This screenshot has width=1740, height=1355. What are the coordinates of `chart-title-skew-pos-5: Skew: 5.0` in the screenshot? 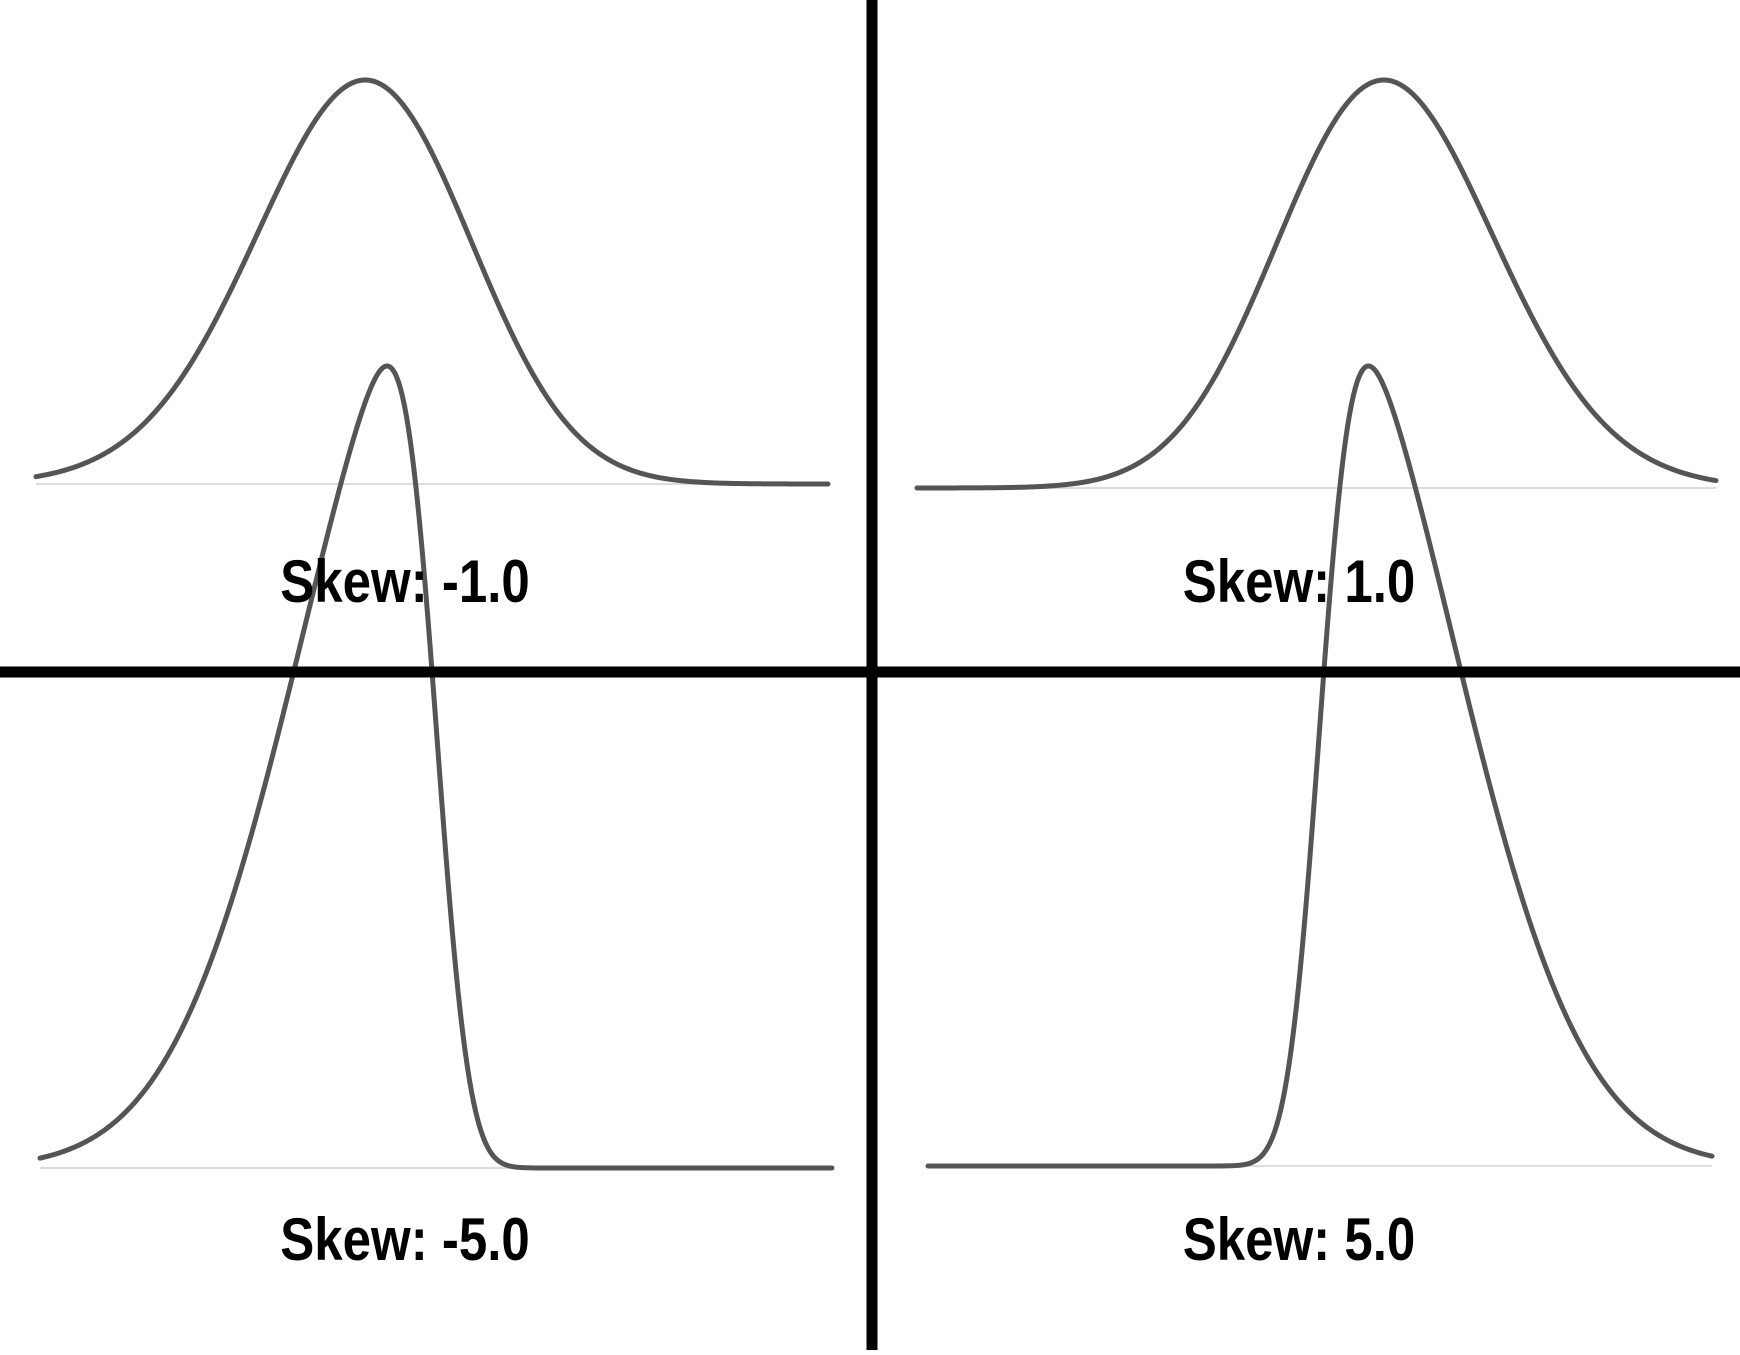 It's located at (1299, 1239).